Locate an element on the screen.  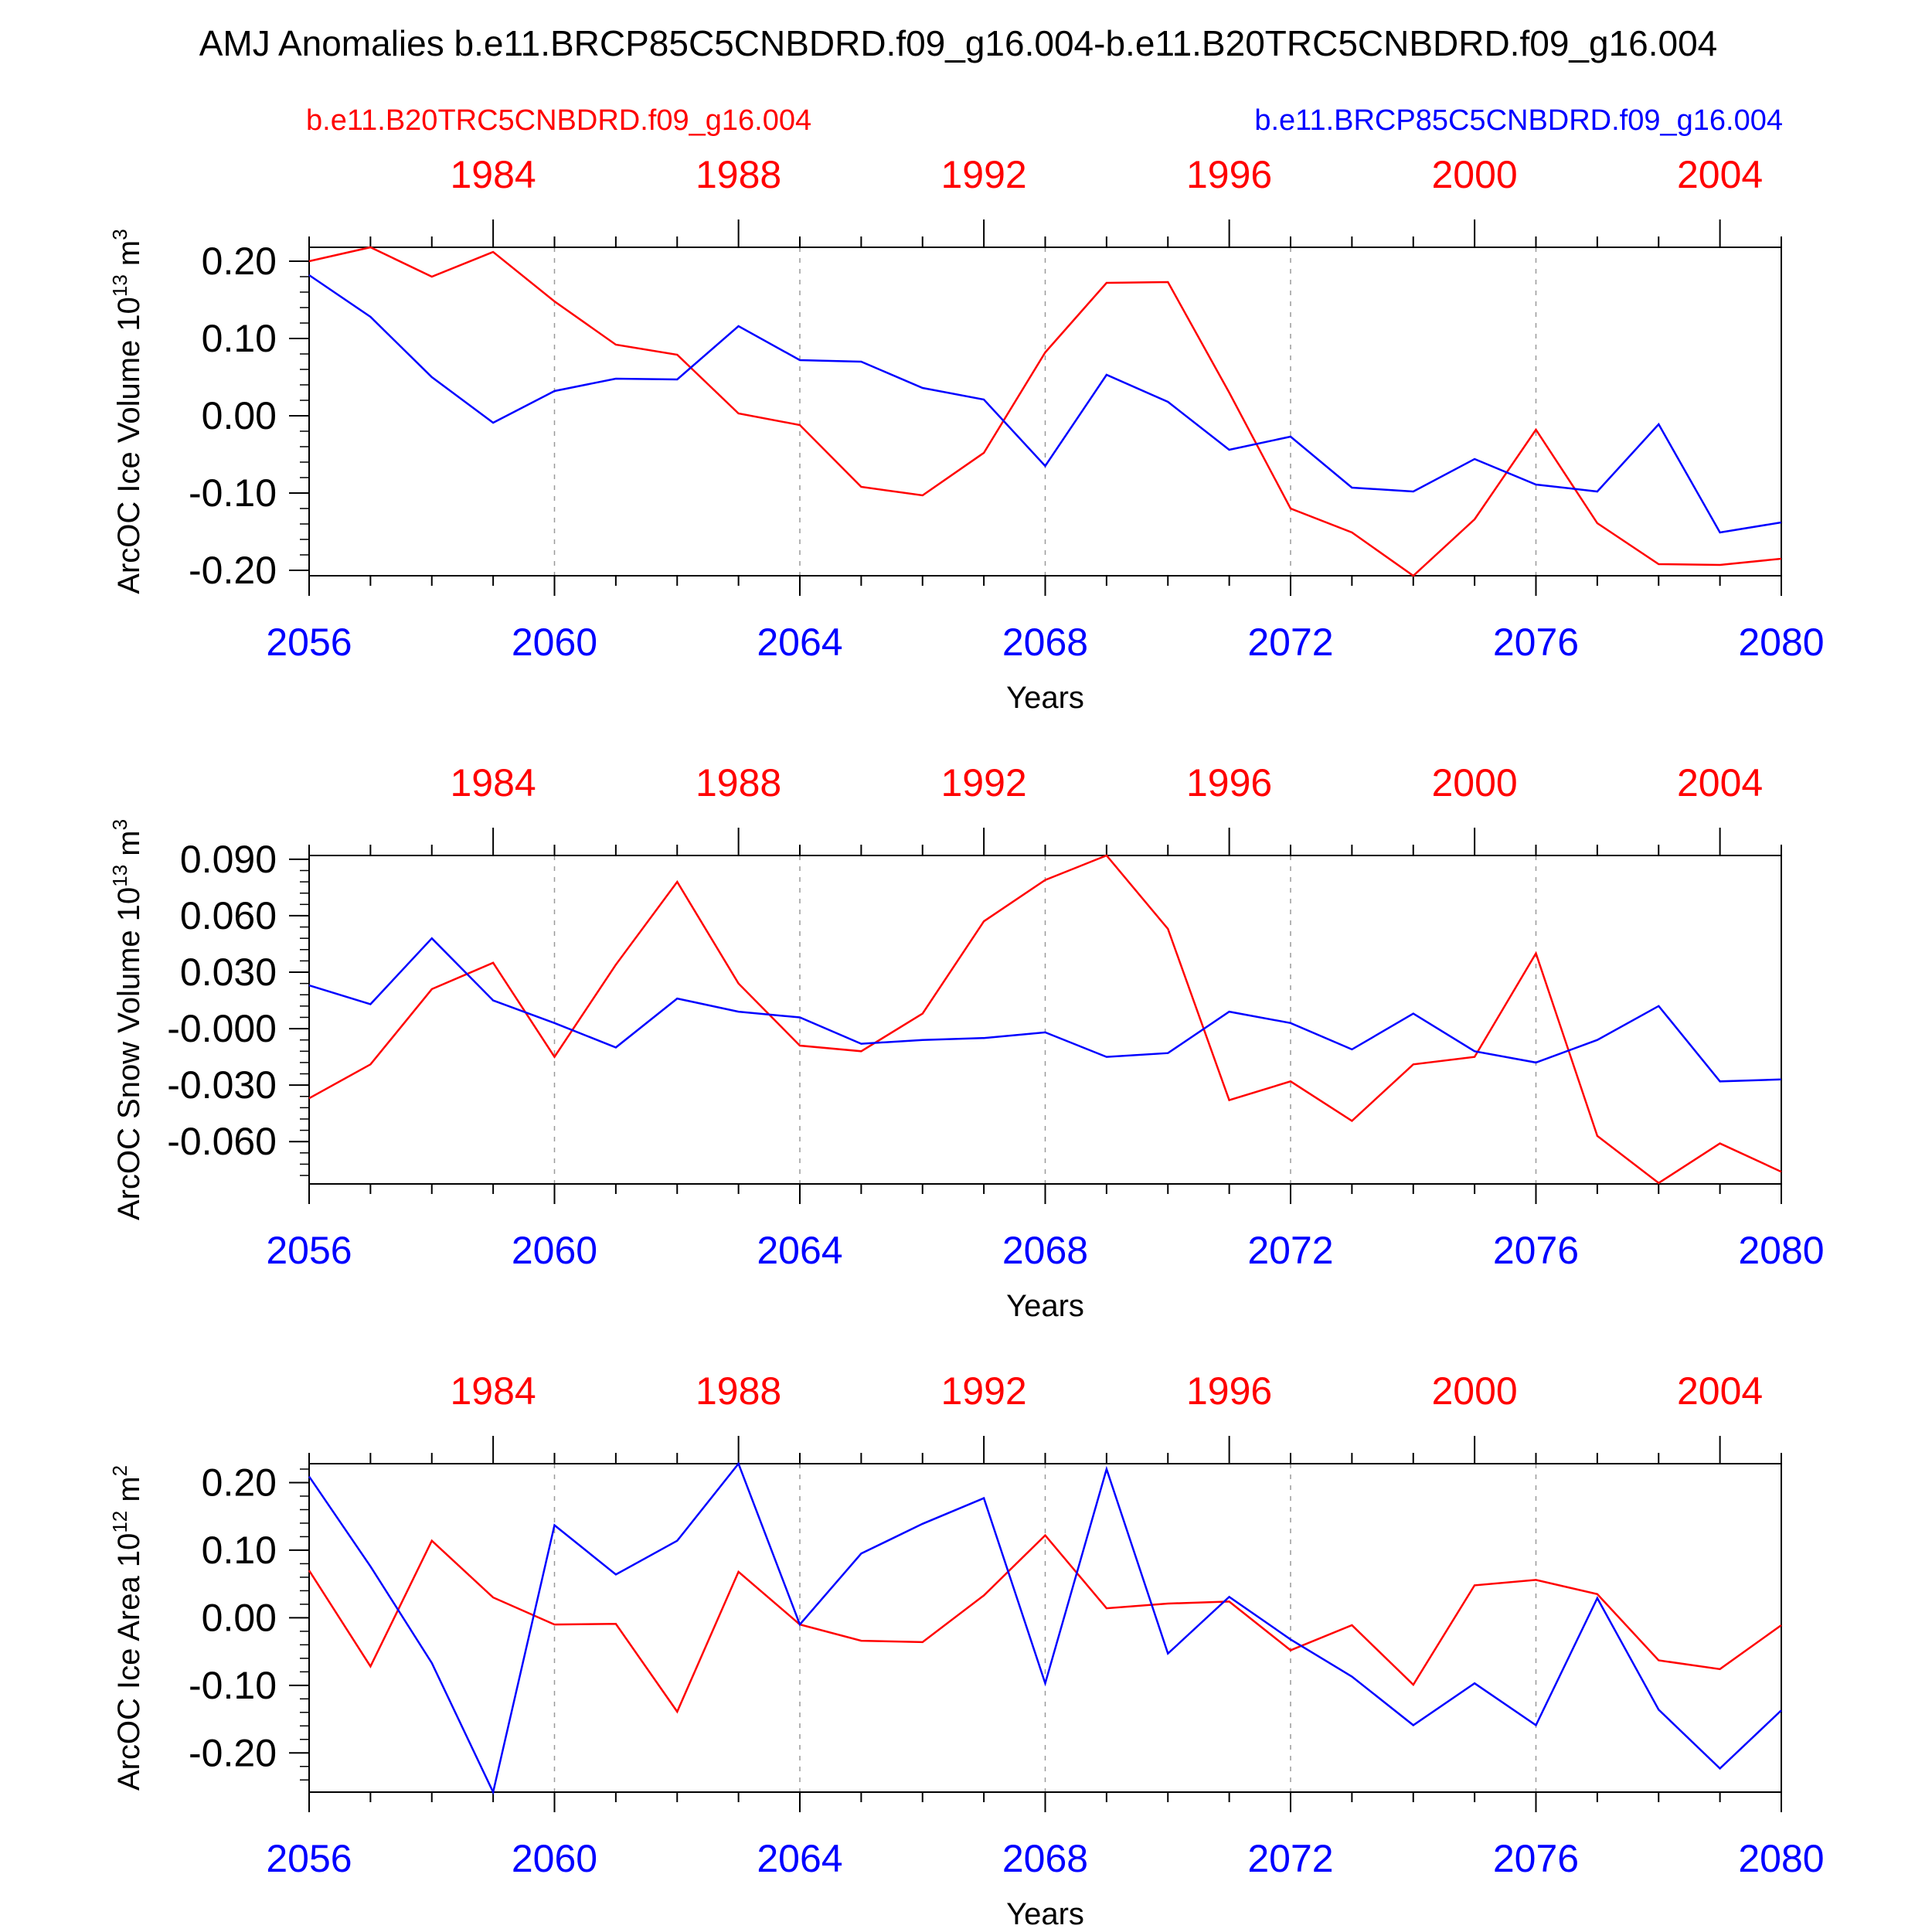
y-axis-label-part-0: ArcOC Ice Volume 10 is located at coordinates (129, 446).